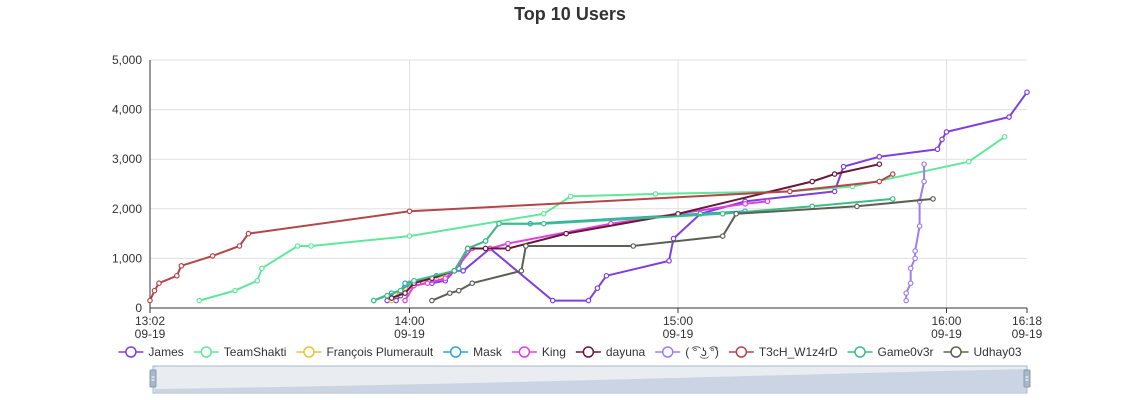  Describe the element at coordinates (687, 352) in the screenshot. I see `legend-item: ( ͡° ͜ʖ ͡°)` at that location.